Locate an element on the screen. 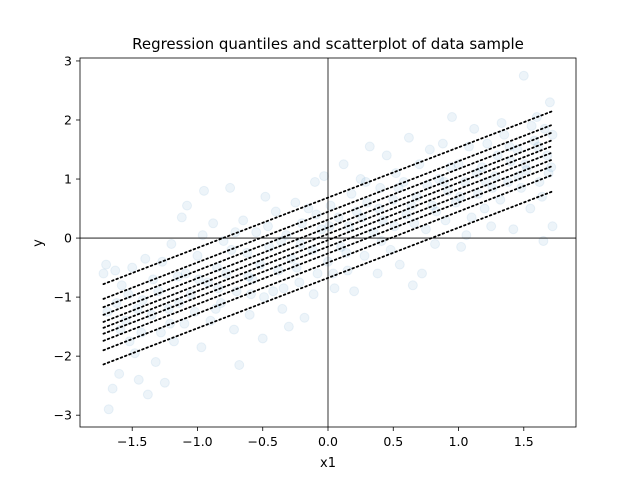  y-tick-label: 1 is located at coordinates (68, 179).